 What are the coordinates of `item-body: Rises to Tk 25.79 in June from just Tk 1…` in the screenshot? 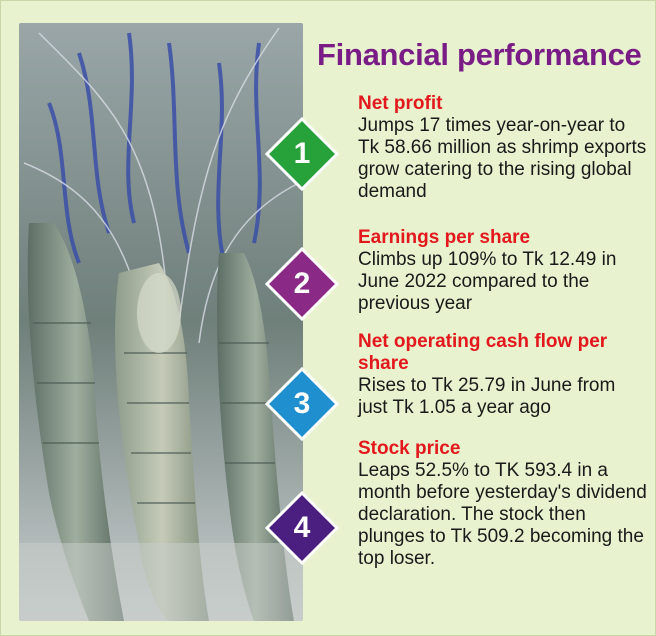 It's located at (487, 396).